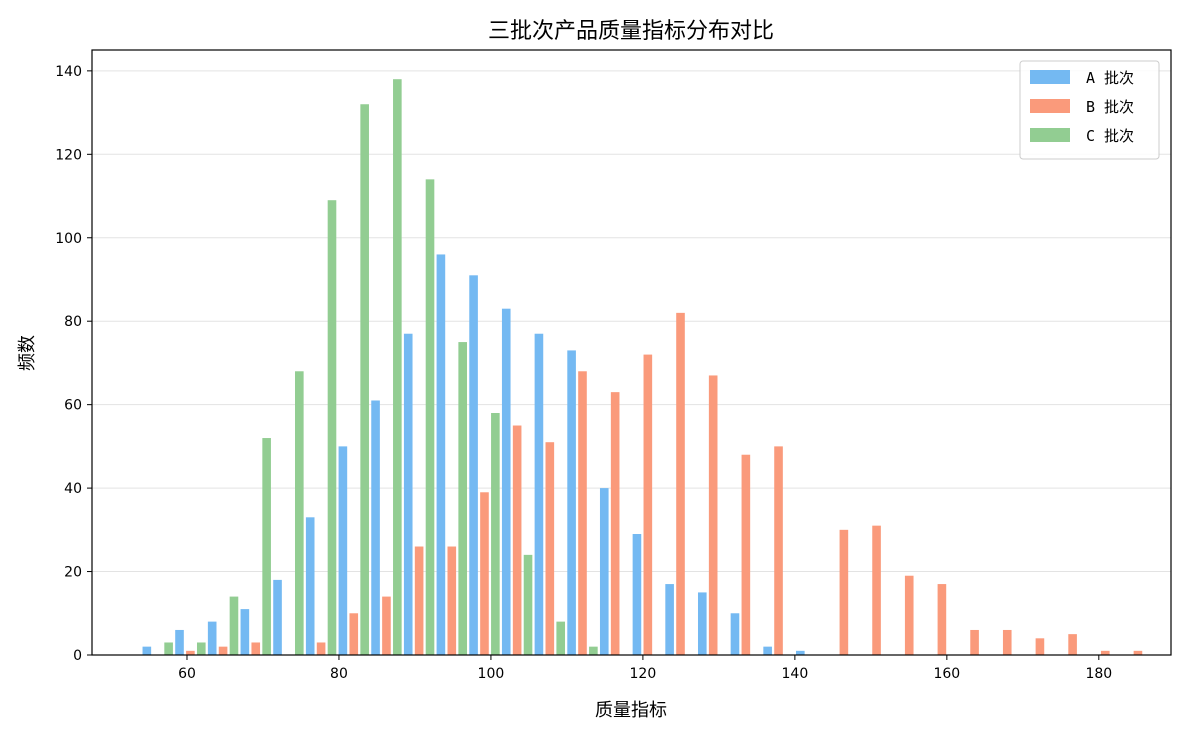  What do you see at coordinates (1110, 107) in the screenshot?
I see `legend-label: B 批次` at bounding box center [1110, 107].